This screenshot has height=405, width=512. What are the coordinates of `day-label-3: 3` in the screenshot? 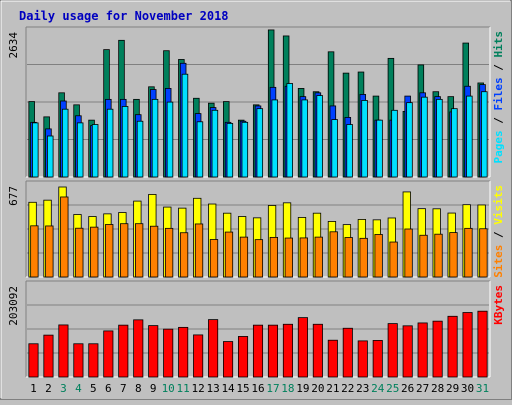 It's located at (63, 388).